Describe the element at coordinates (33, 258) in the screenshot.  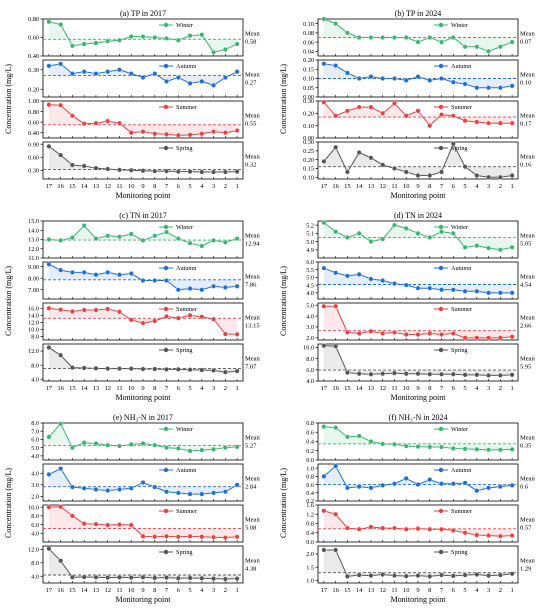
I see `y-tick-label: 11.0` at that location.